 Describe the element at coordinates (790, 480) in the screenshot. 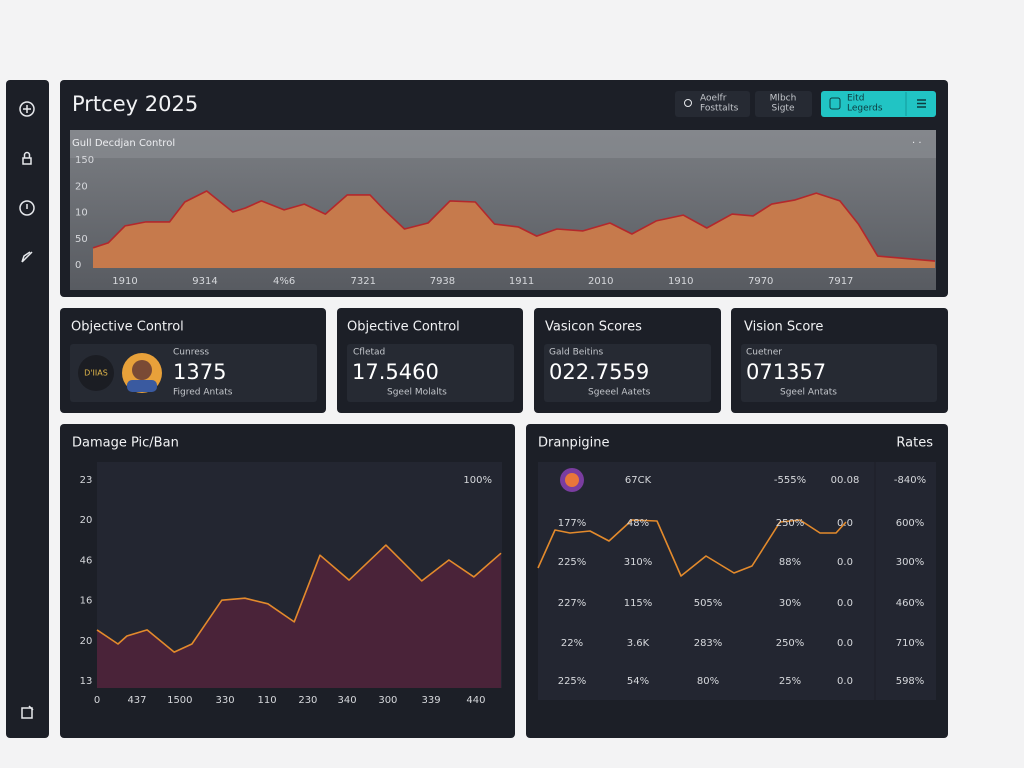

I see `table-cell: -555%` at that location.